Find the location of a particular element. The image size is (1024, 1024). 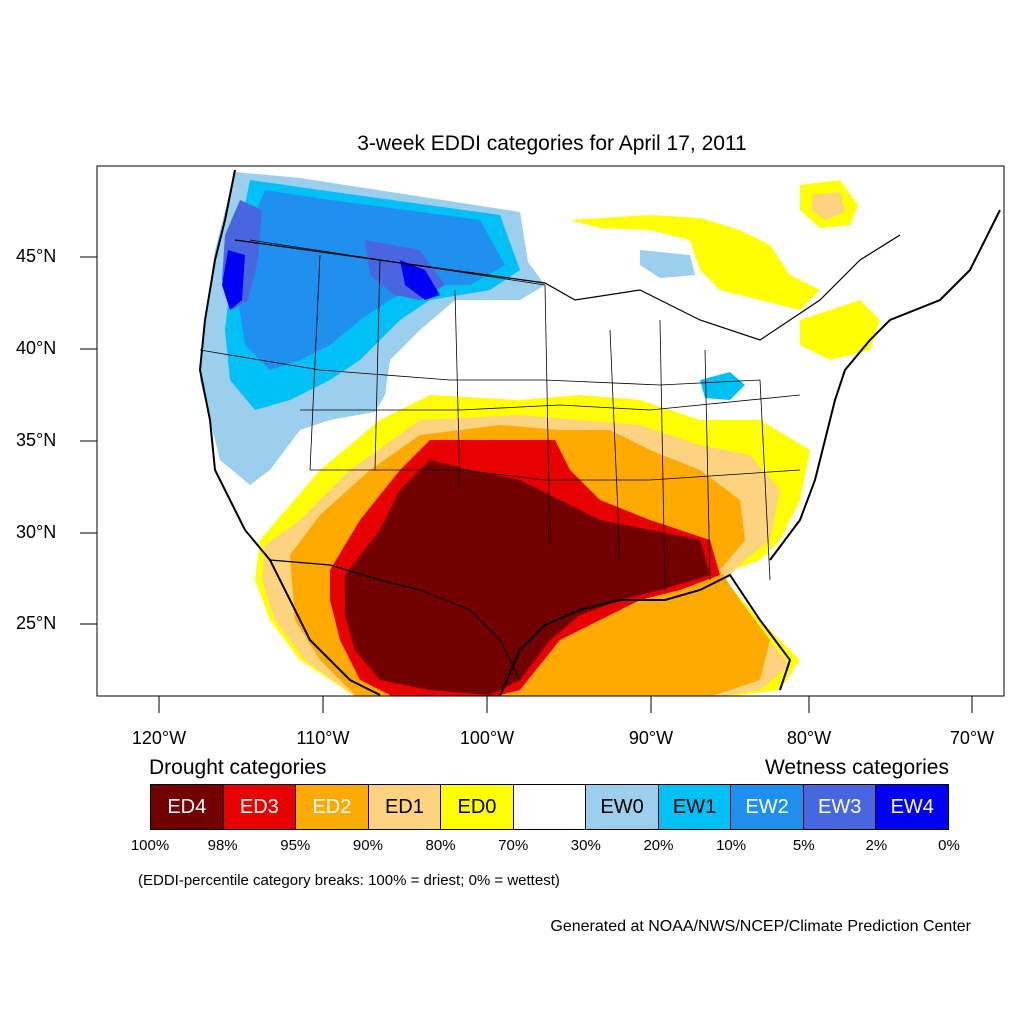

dry-region-ed0-north is located at coordinates (695, 262).